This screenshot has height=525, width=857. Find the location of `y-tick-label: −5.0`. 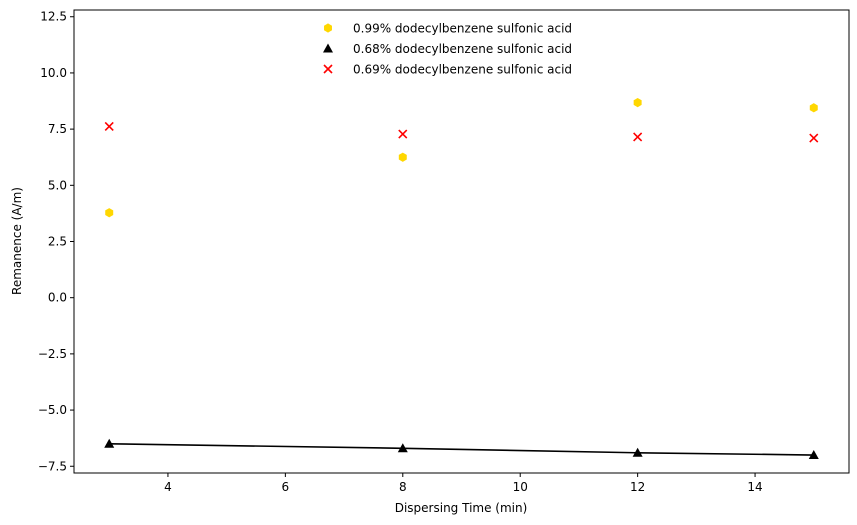

y-tick-label: −5.0 is located at coordinates (52, 410).